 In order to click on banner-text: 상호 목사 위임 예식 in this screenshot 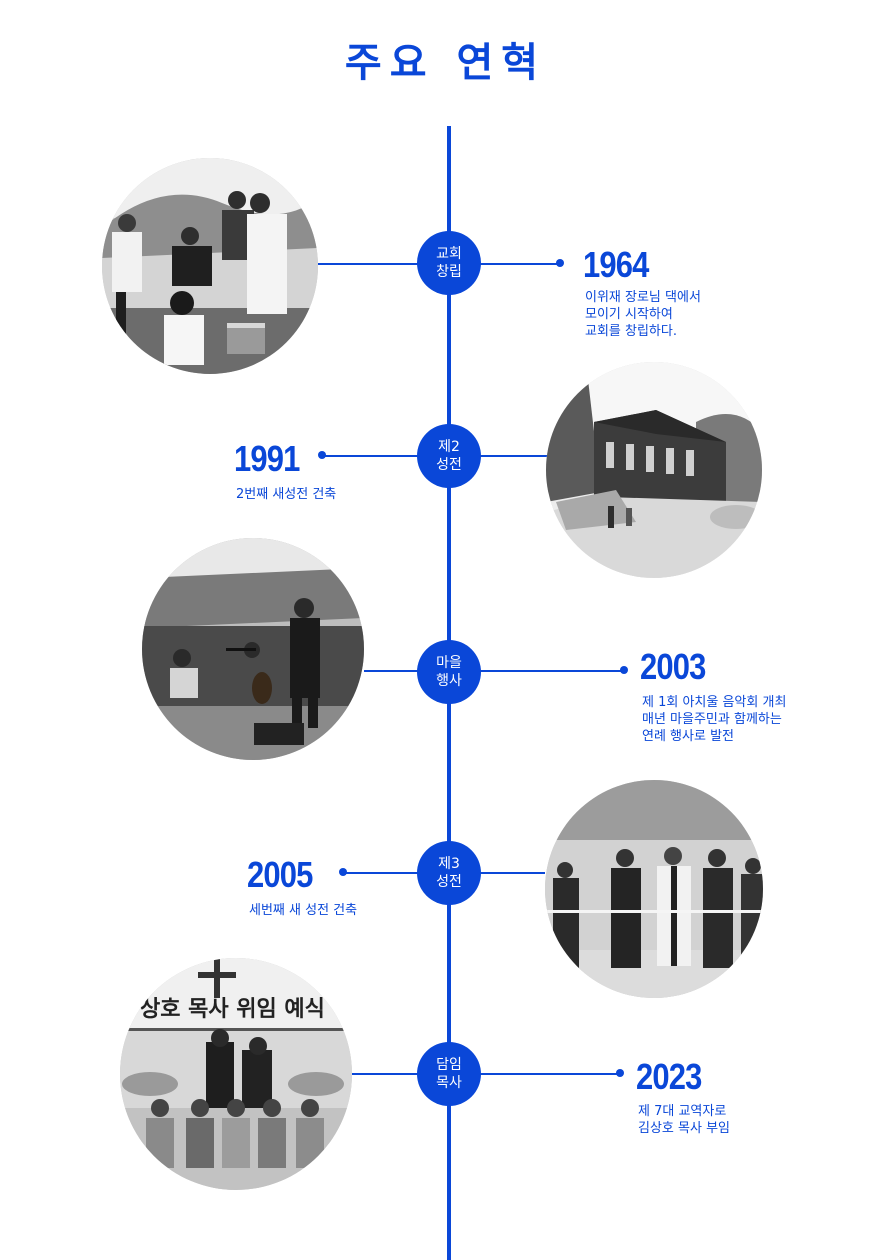, I will do `click(232, 1009)`.